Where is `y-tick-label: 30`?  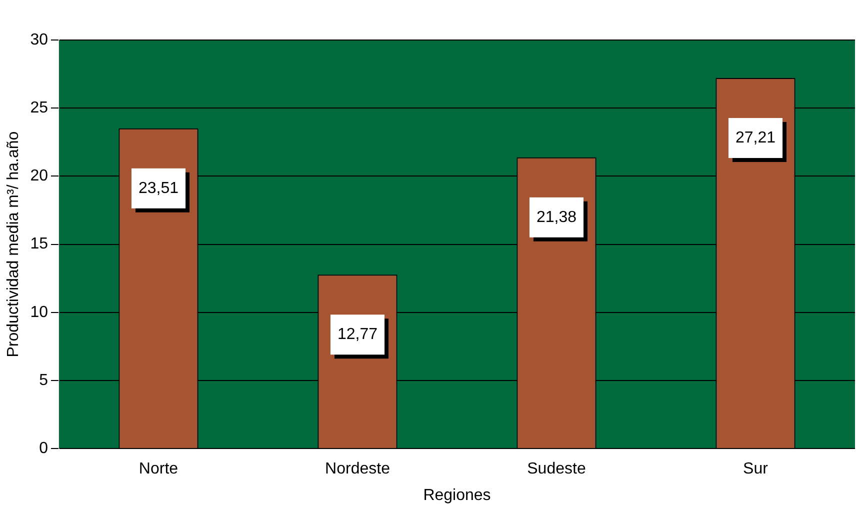
y-tick-label: 30 is located at coordinates (39, 39).